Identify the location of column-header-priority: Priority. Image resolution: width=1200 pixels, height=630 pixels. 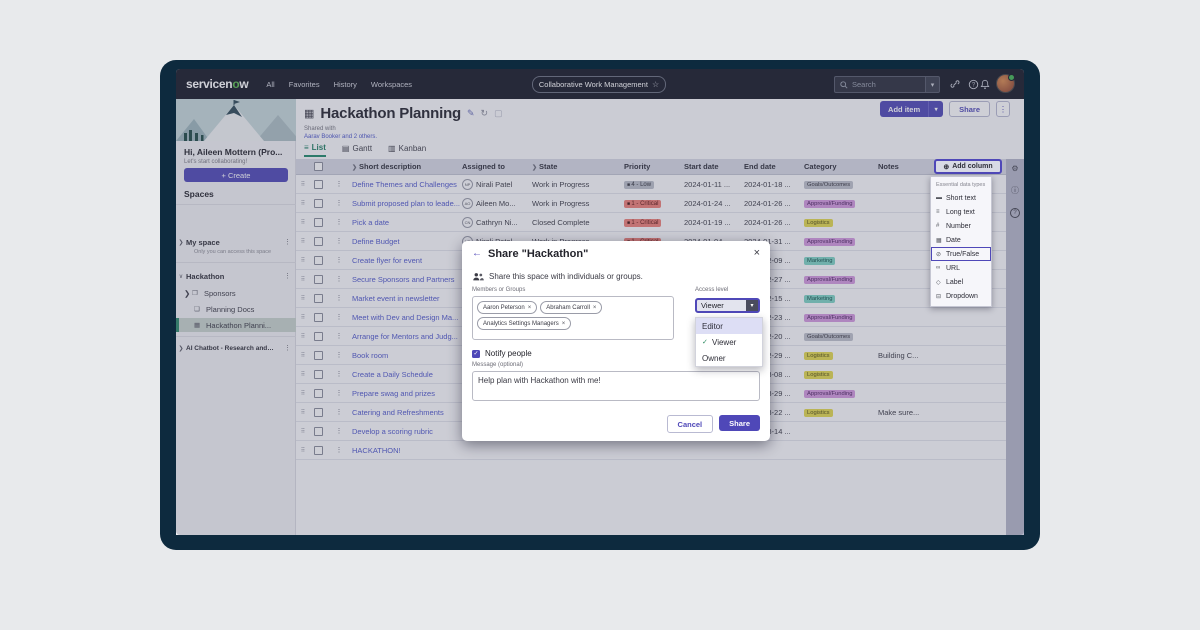
(637, 166).